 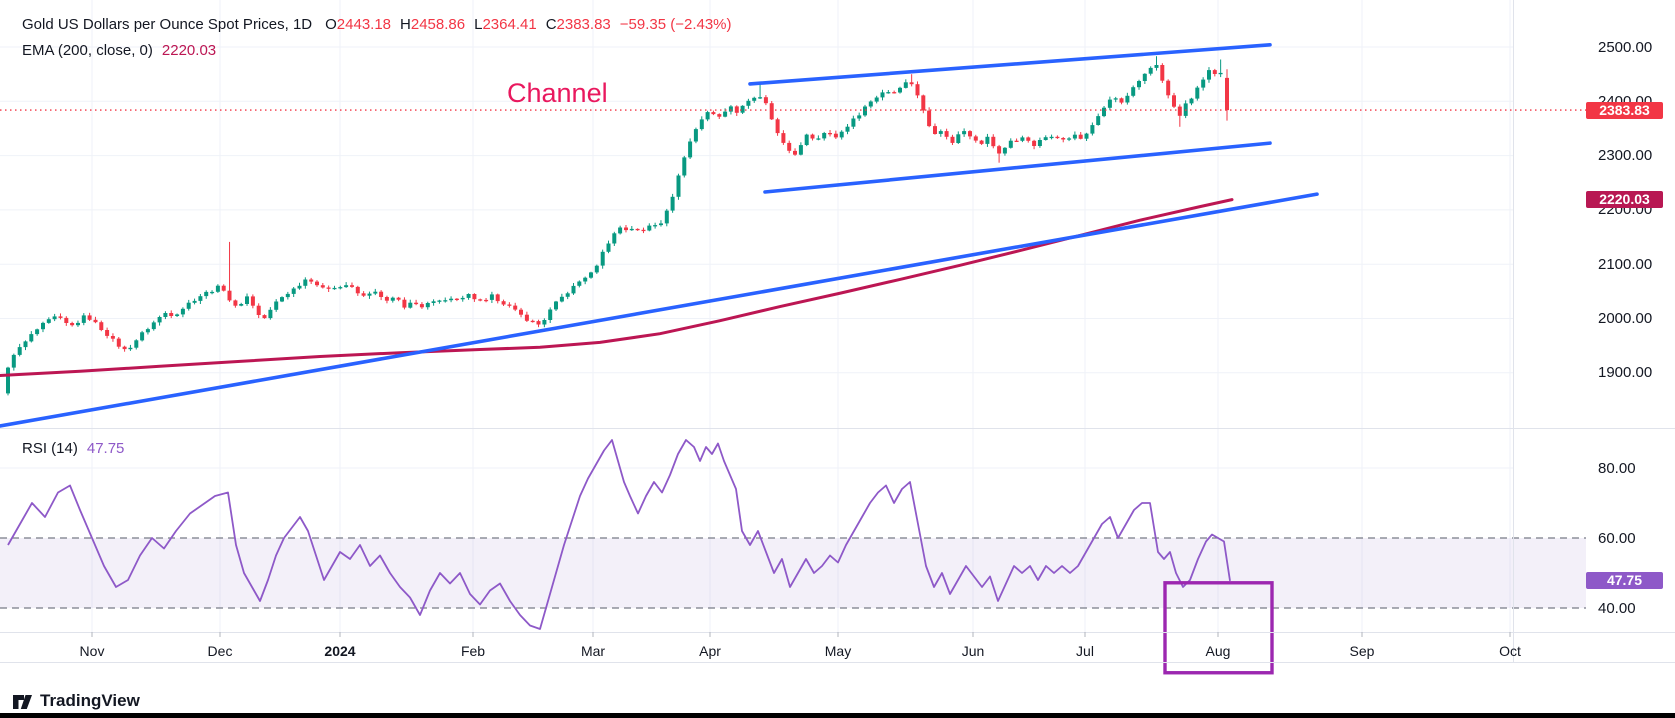 I want to click on rsi-value-badge: 47.75, so click(x=1624, y=581).